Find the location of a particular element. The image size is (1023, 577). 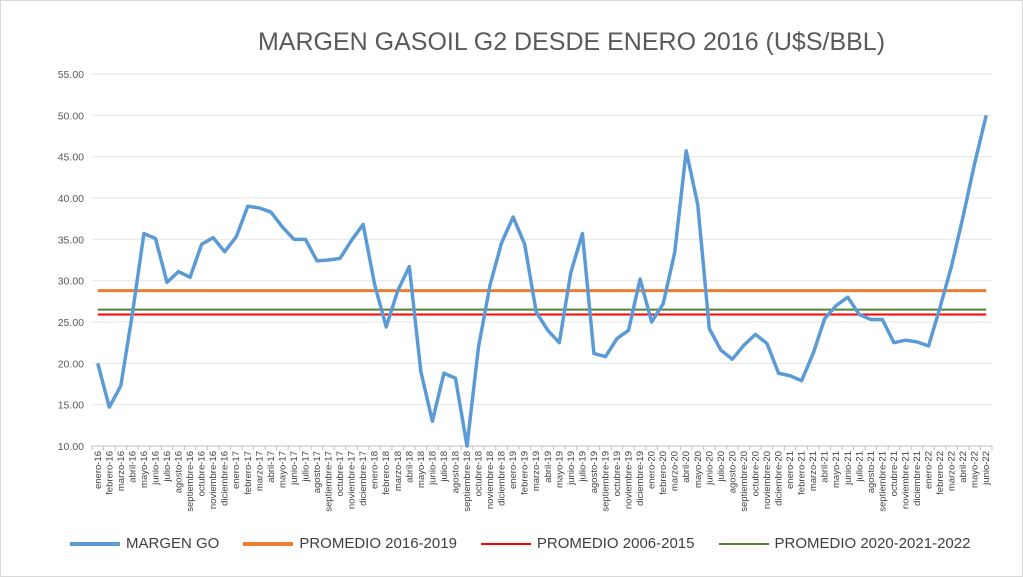

x-tick-label: febrero-17 is located at coordinates (248, 473).